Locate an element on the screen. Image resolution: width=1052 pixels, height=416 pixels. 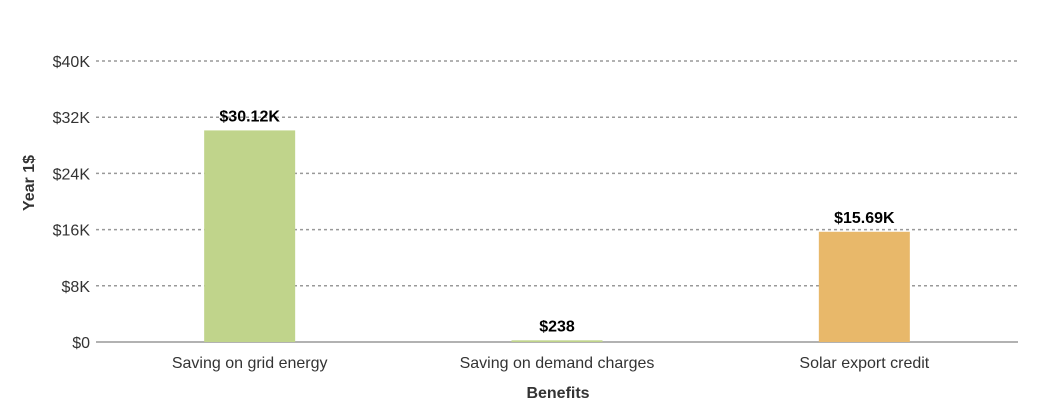
y-tick-label: $0 is located at coordinates (81, 343).